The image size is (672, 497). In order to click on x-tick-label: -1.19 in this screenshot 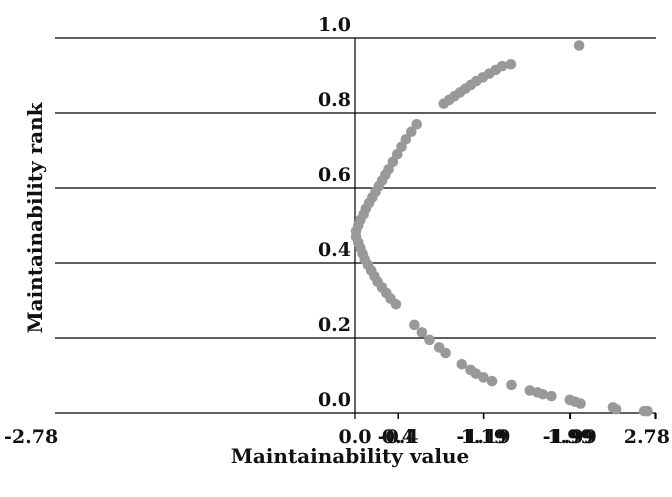, I will do `click(483, 437)`.